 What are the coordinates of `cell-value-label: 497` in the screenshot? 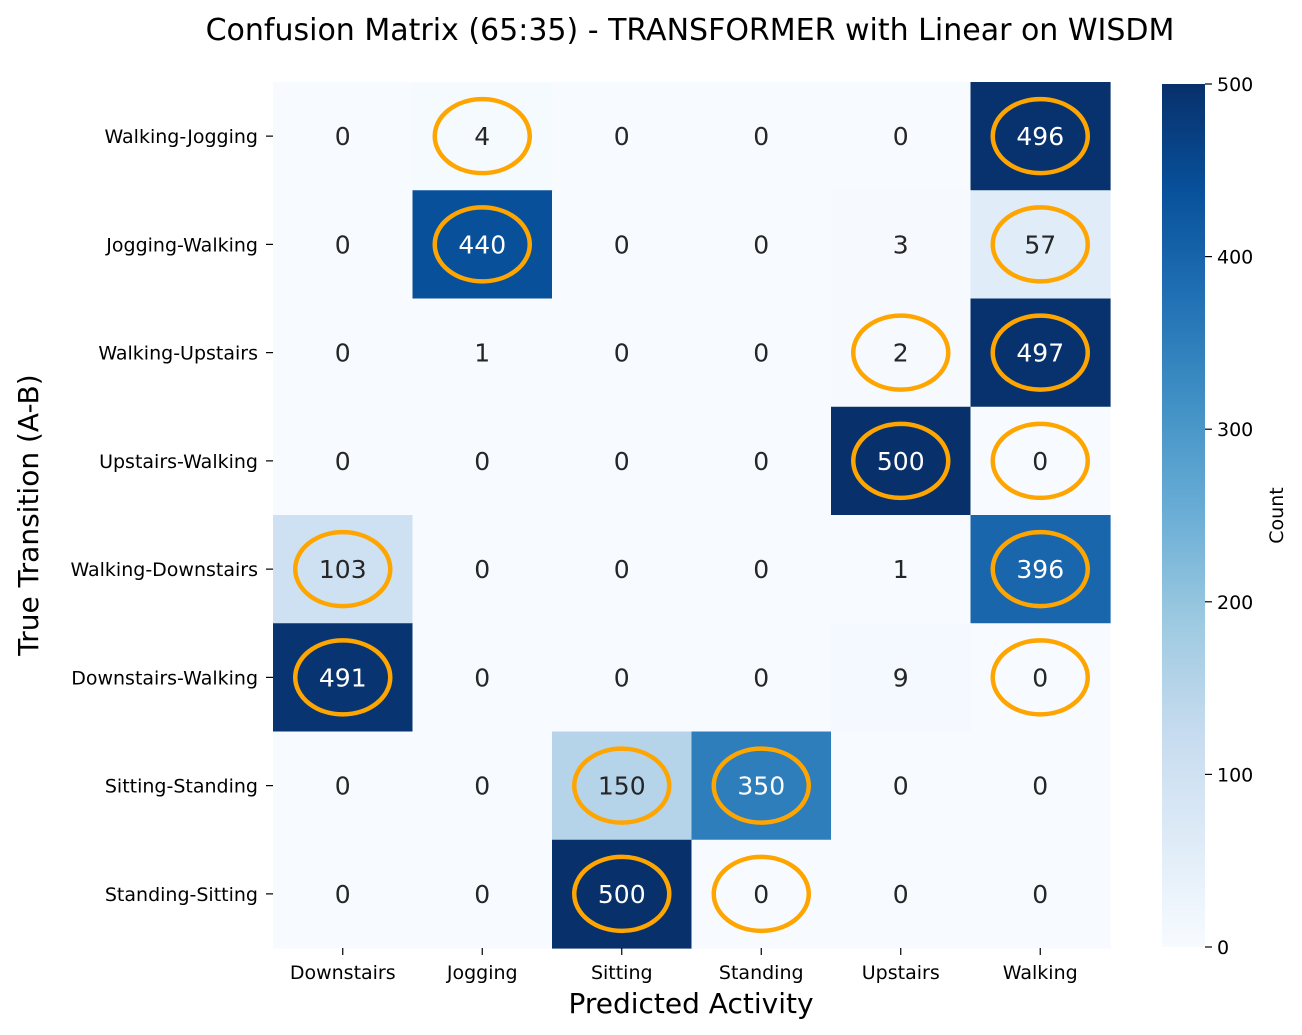 It's located at (1040, 353).